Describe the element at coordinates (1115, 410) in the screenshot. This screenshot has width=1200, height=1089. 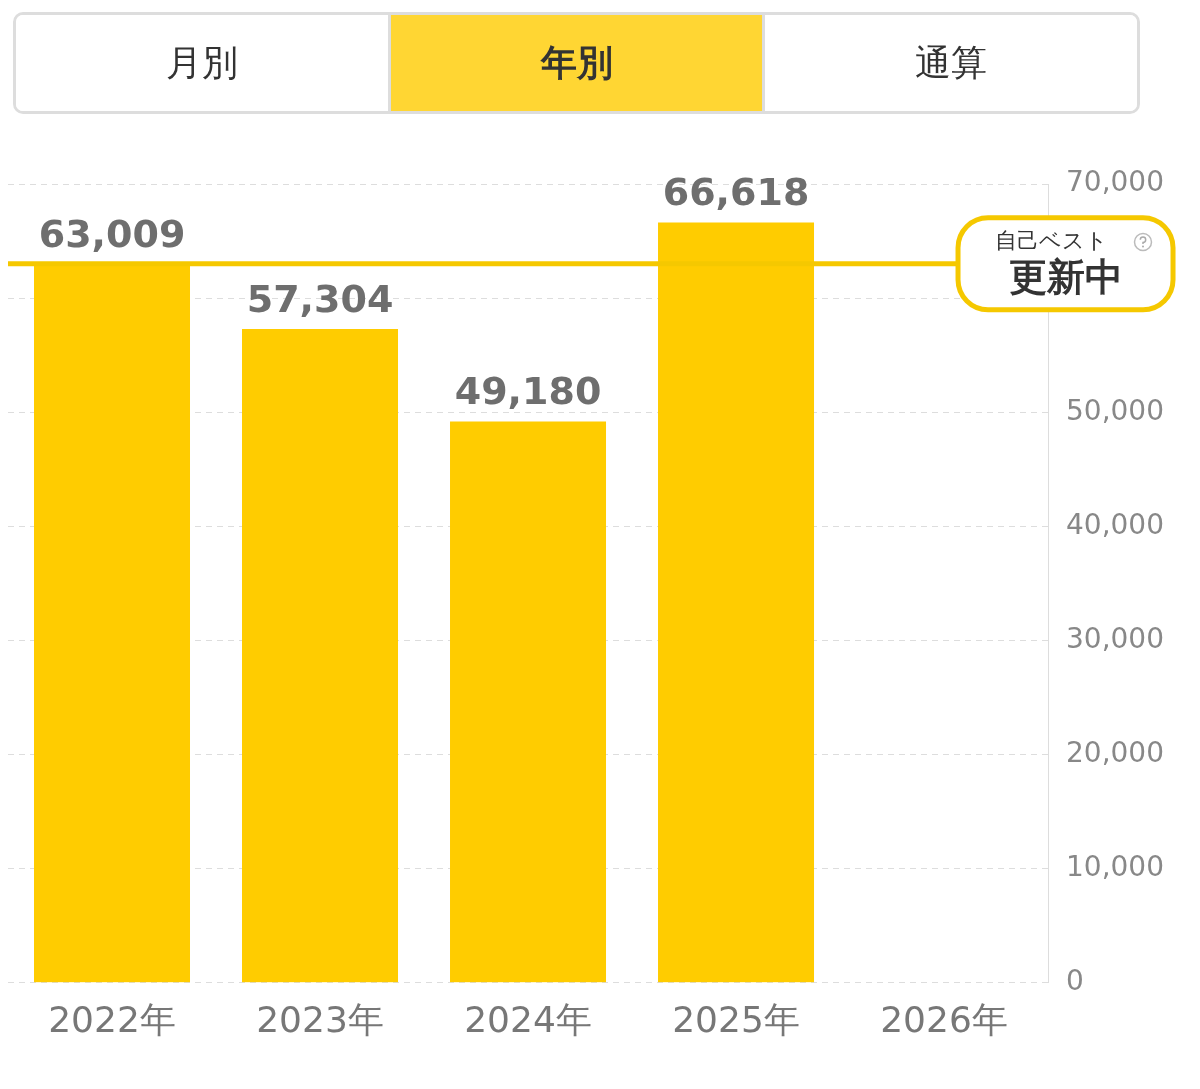
I see `y-tick-label: 50,000` at that location.